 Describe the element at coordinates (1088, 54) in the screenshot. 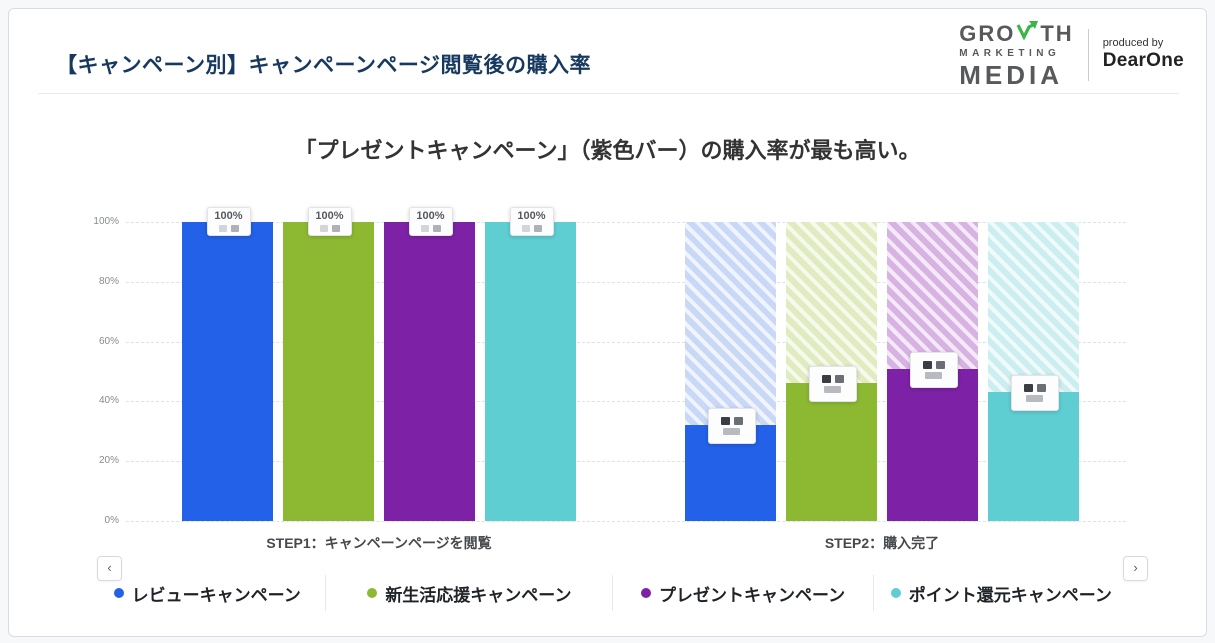

I see `logo-divider` at that location.